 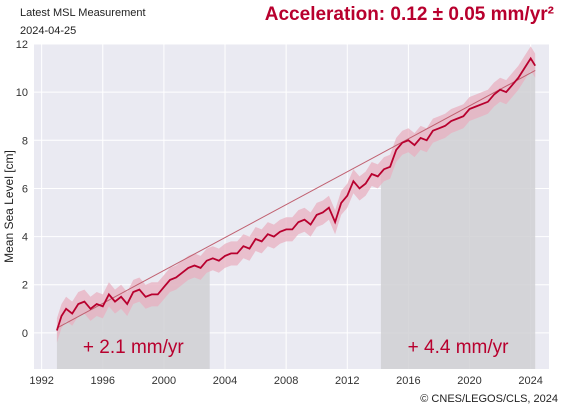 What do you see at coordinates (409, 14) in the screenshot?
I see `acceleration-label: Acceleration: 0.12 ± 0.05 mm/yr²` at bounding box center [409, 14].